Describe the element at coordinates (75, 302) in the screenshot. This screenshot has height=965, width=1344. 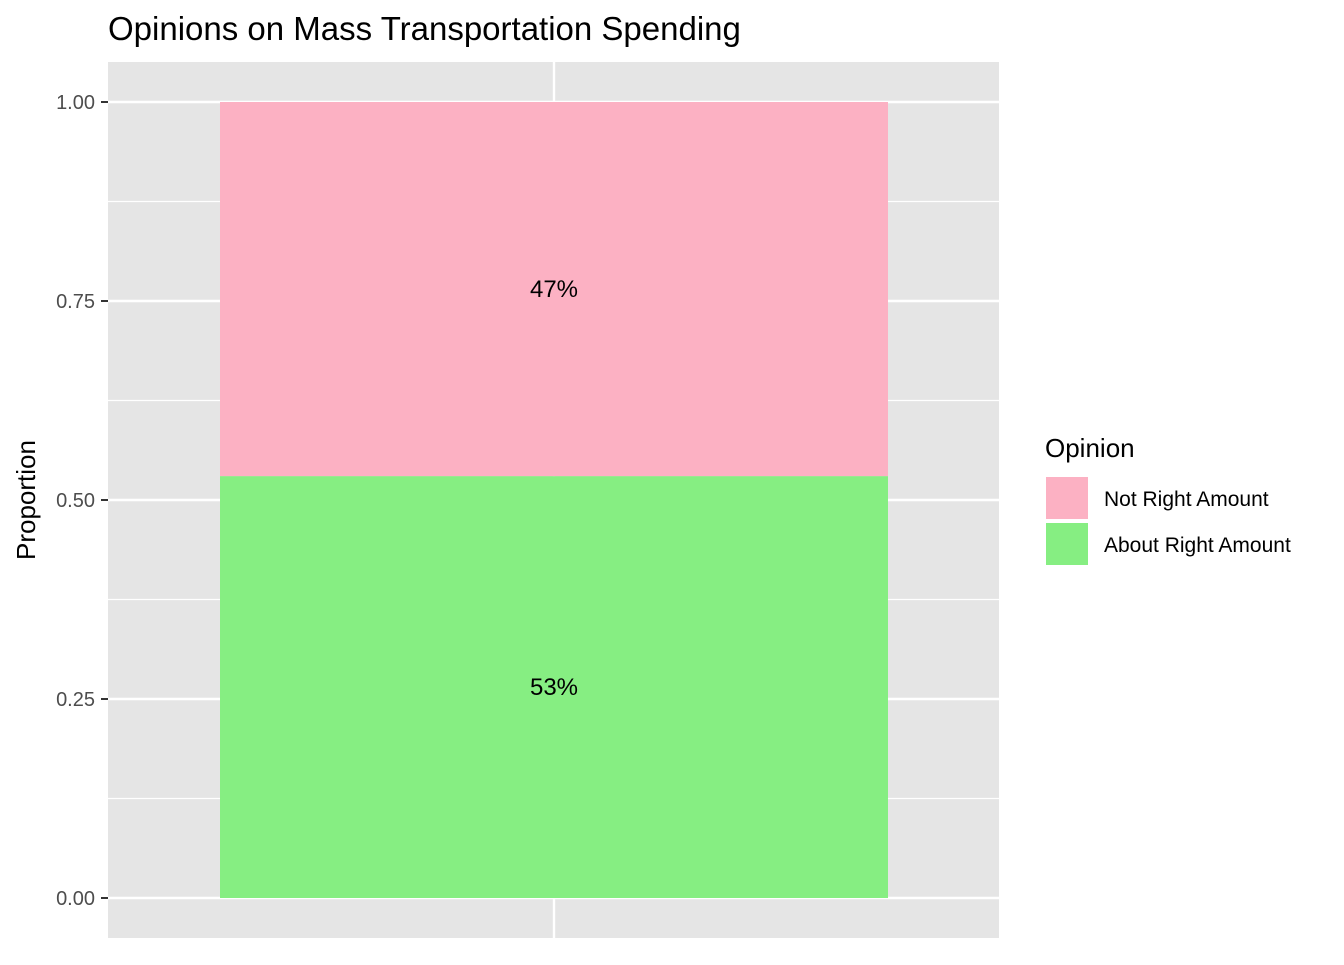
I see `y-tick-label: 0.75` at that location.